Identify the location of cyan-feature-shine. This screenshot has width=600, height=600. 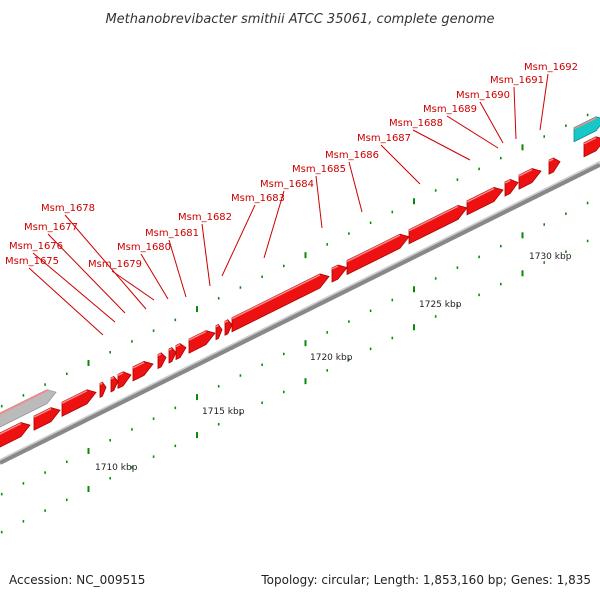
(585, 123).